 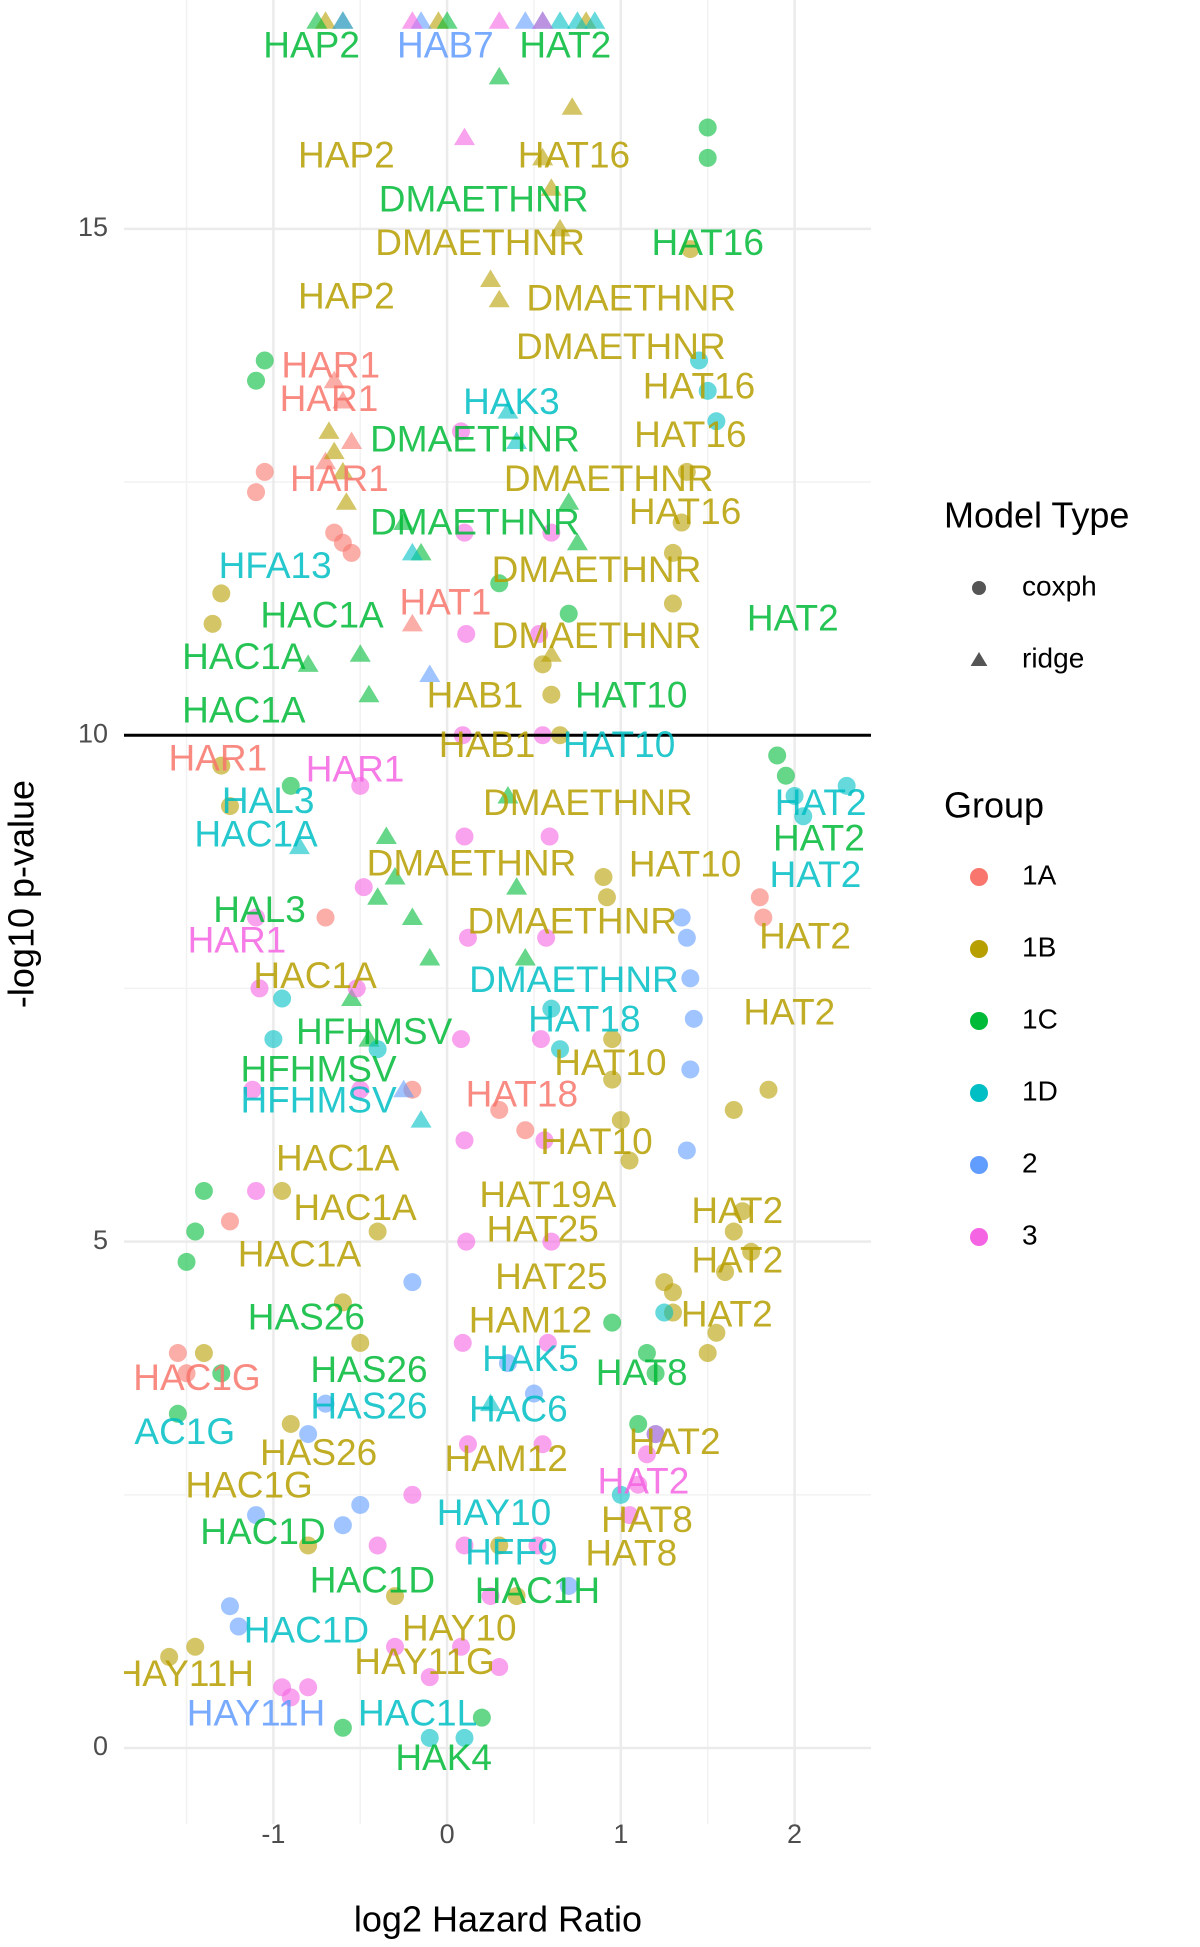 I want to click on x-tick-label: 1, so click(x=620, y=1834).